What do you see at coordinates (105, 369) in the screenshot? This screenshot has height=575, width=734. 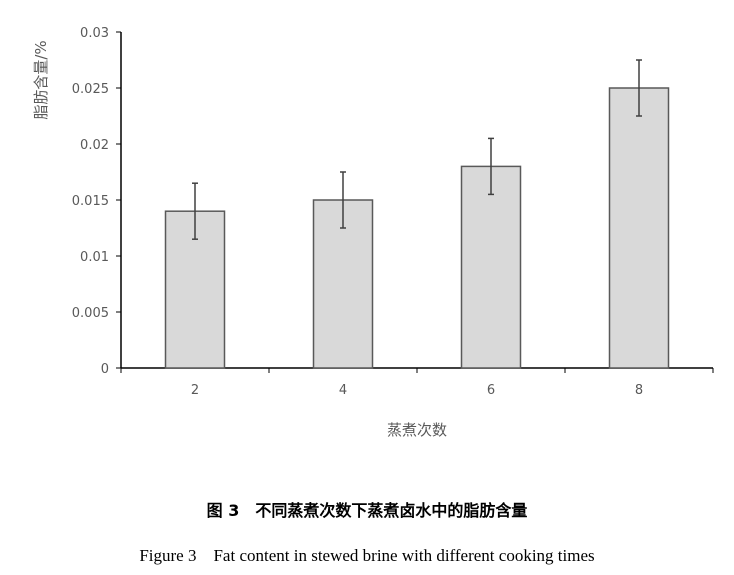 I see `y-tick-label: 0` at bounding box center [105, 369].